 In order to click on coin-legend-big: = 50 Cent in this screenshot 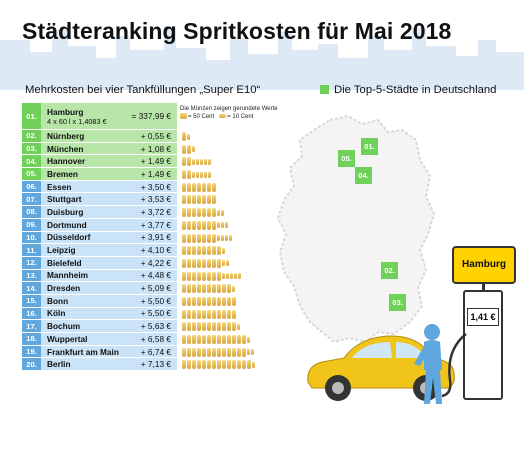, I will do `click(201, 117)`.